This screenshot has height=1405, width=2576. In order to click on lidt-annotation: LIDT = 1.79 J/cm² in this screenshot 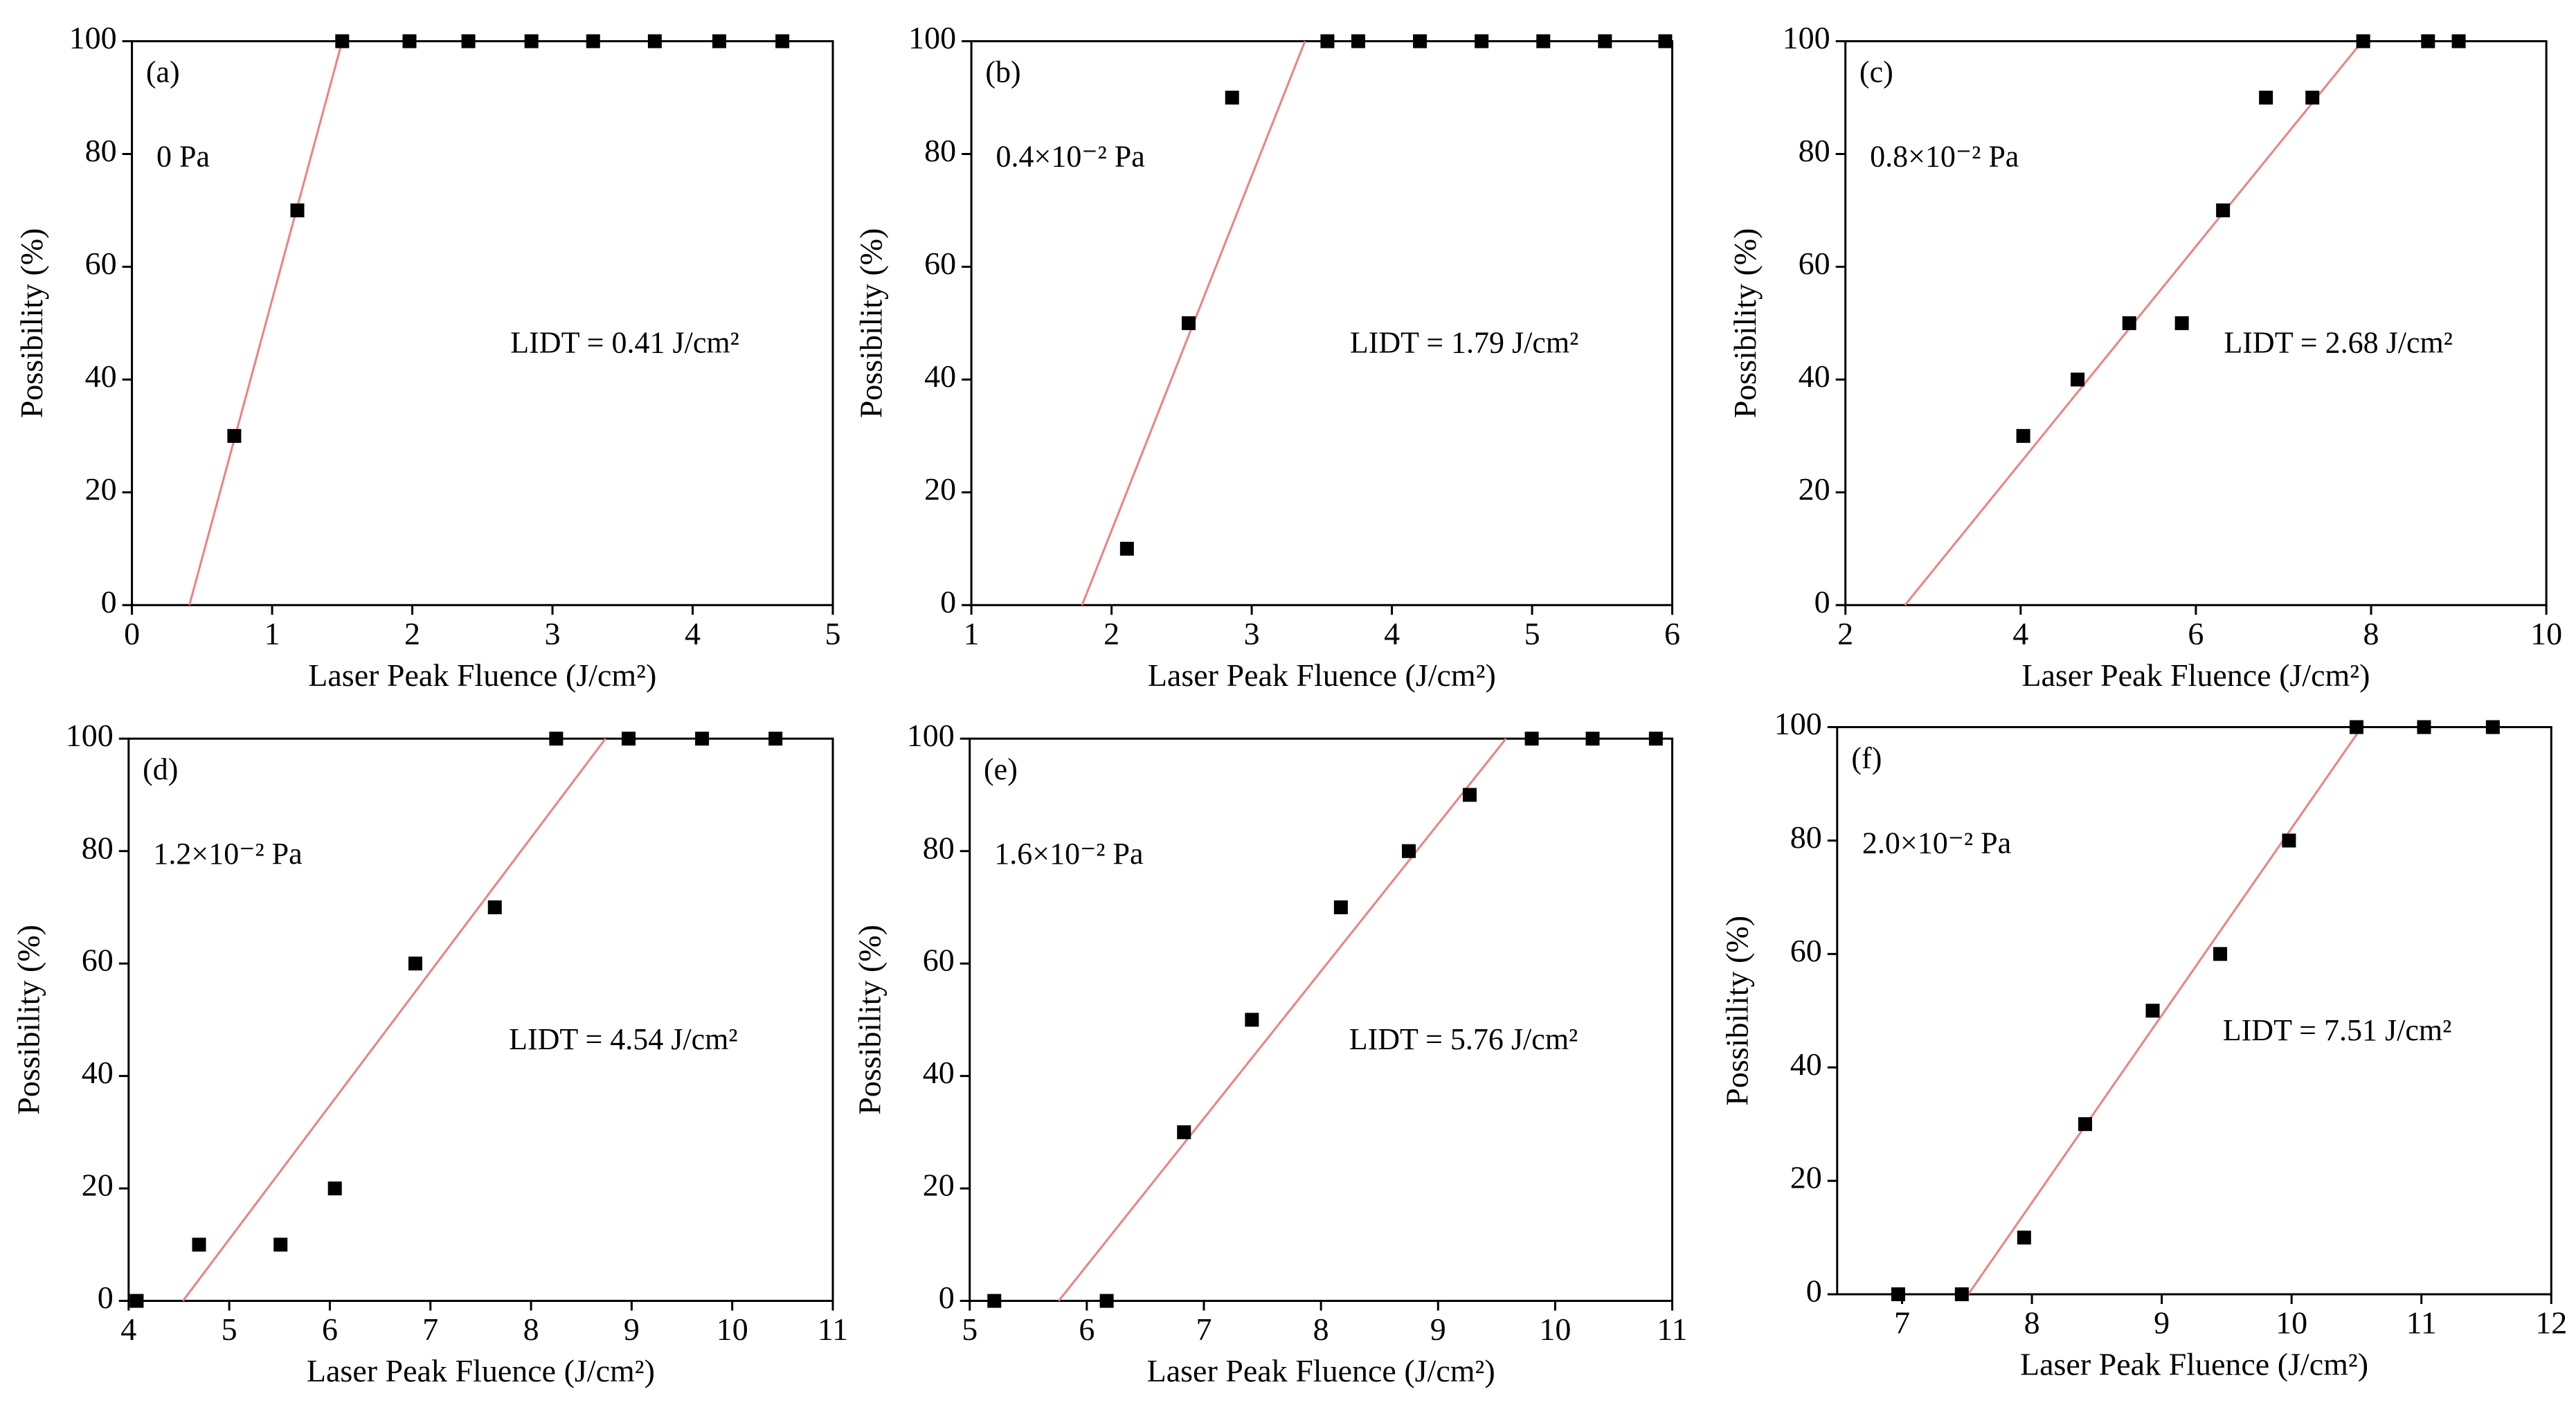, I will do `click(1464, 343)`.